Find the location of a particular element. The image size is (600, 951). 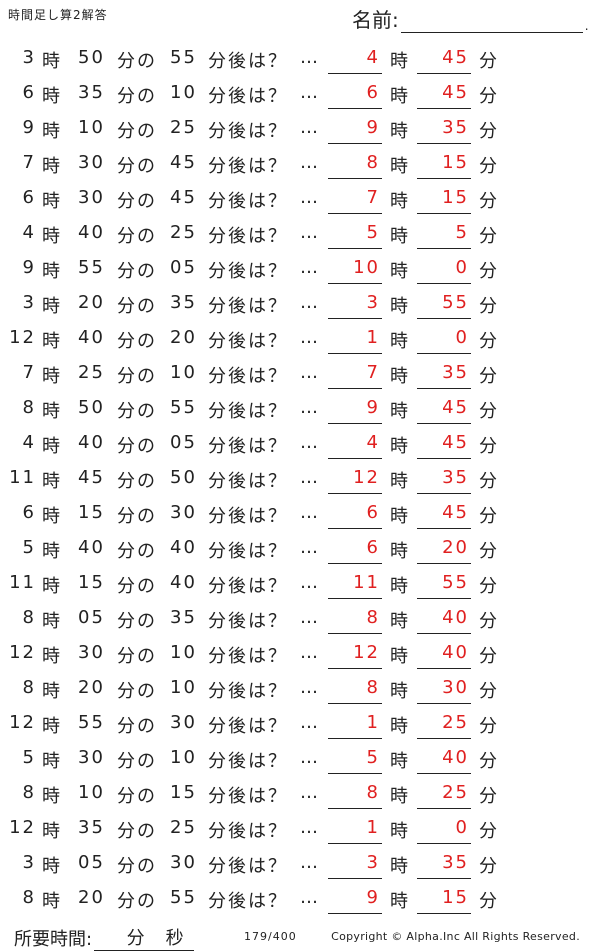

answer-hour-field: 5 is located at coordinates (355, 232).